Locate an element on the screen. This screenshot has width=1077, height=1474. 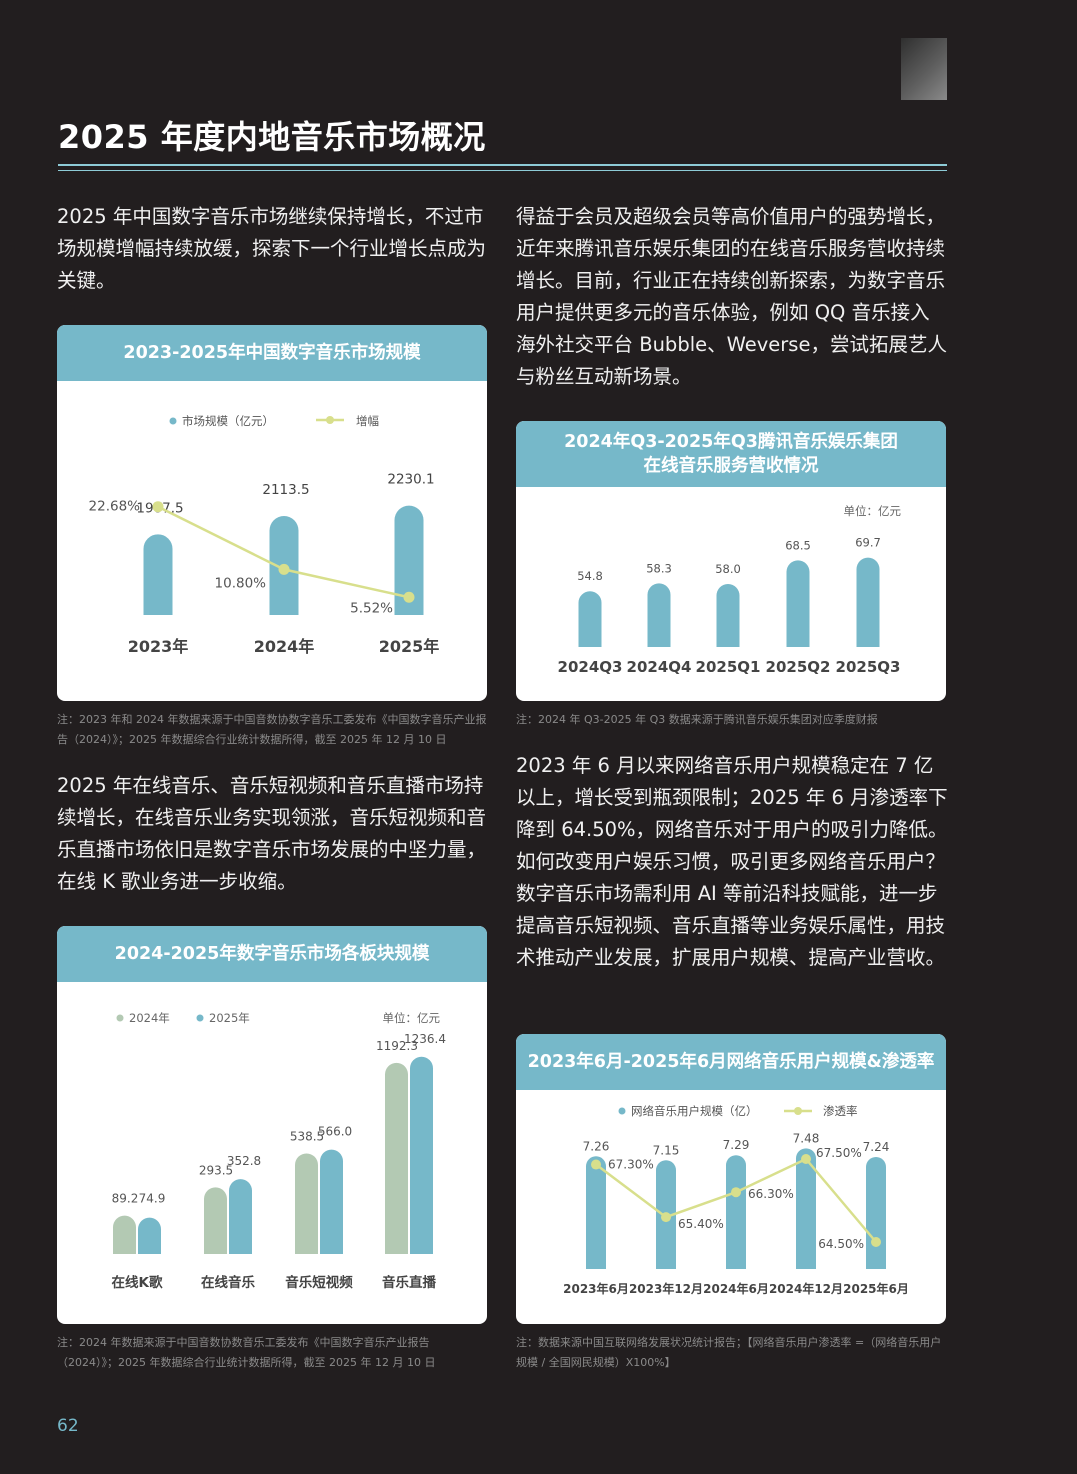
rate-label: 67.30% is located at coordinates (631, 1165).